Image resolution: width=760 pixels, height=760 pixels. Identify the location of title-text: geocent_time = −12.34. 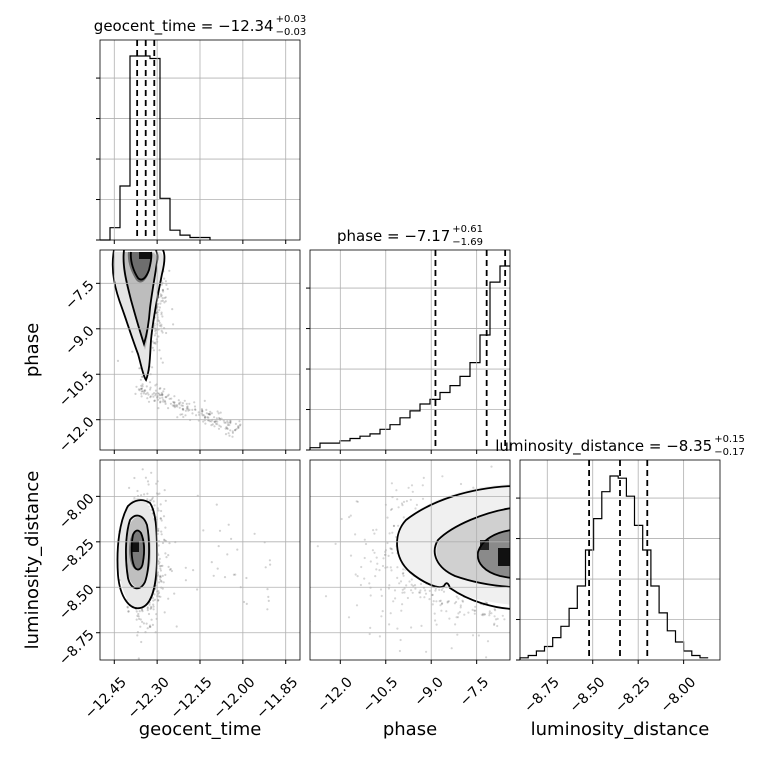
(184, 26).